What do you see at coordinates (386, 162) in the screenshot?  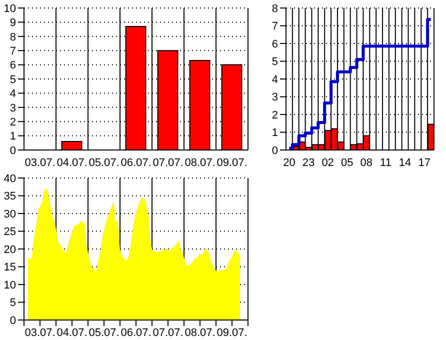 I see `x-tick-label: 11` at bounding box center [386, 162].